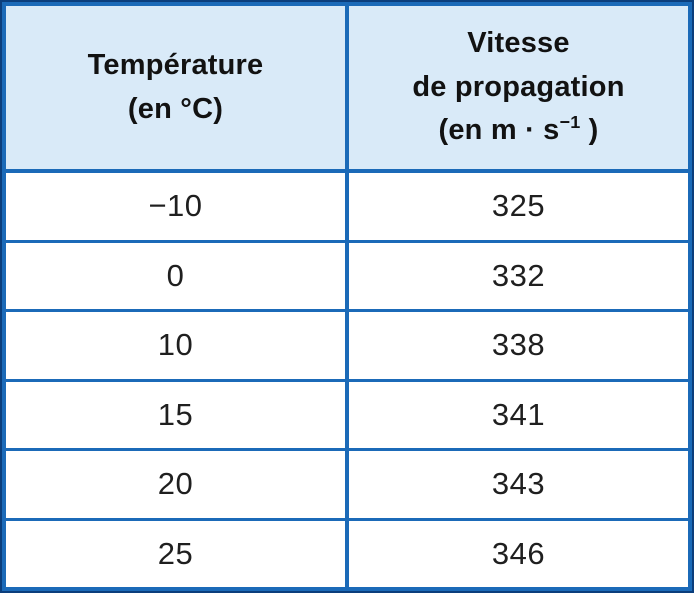 The width and height of the screenshot is (694, 593). I want to click on cell-speed: 325, so click(518, 206).